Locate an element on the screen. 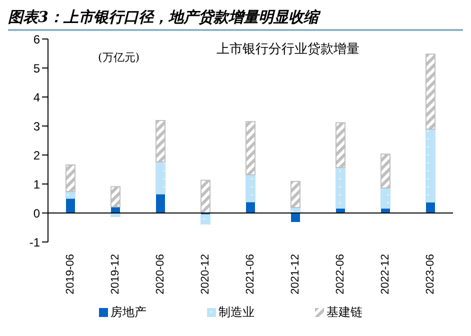 This screenshot has height=336, width=471. y-tick-label: 6 is located at coordinates (36, 39).